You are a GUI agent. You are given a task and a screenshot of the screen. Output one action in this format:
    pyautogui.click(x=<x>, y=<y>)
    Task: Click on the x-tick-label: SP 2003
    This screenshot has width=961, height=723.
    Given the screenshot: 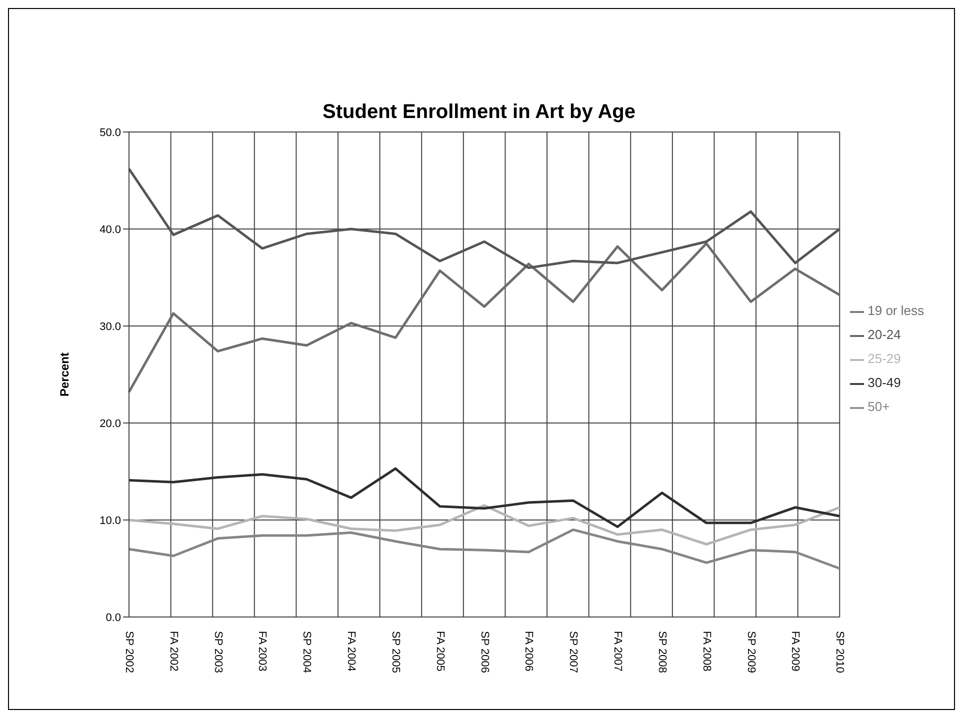 What is the action you would take?
    pyautogui.click(x=218, y=652)
    